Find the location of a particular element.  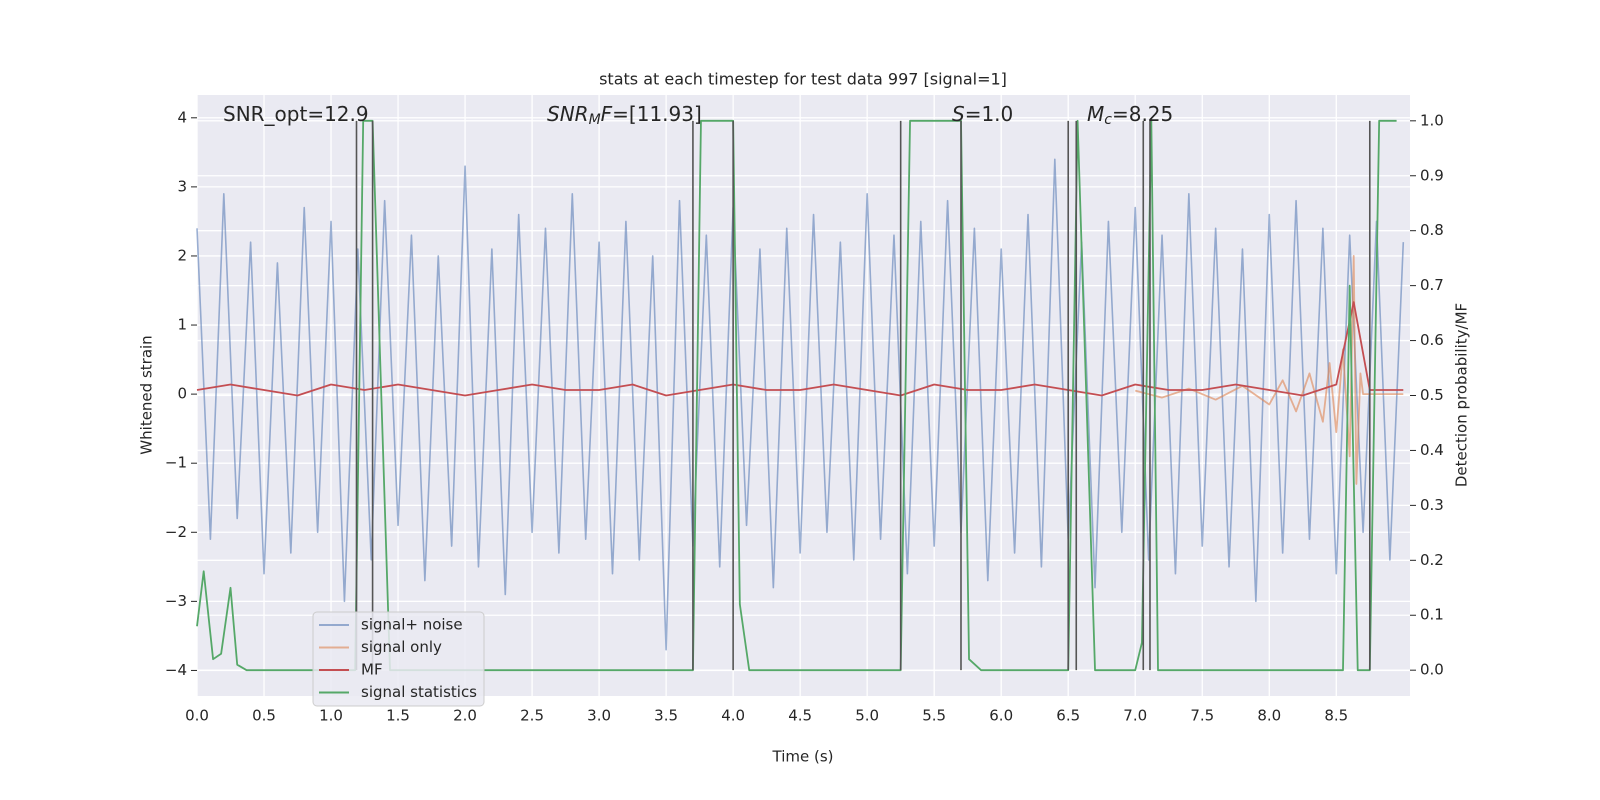

annotation-part: SNR_opt=12.9 is located at coordinates (296, 114).